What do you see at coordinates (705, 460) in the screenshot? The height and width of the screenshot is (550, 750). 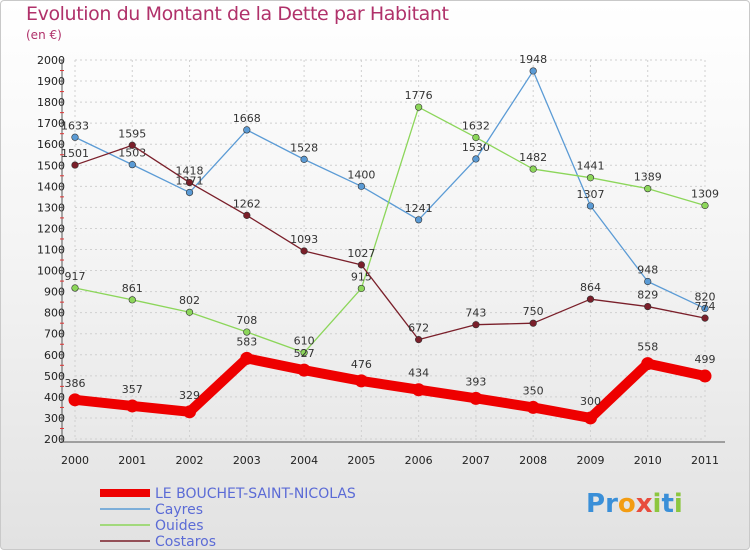 I see `x-tick-label: 2011` at bounding box center [705, 460].